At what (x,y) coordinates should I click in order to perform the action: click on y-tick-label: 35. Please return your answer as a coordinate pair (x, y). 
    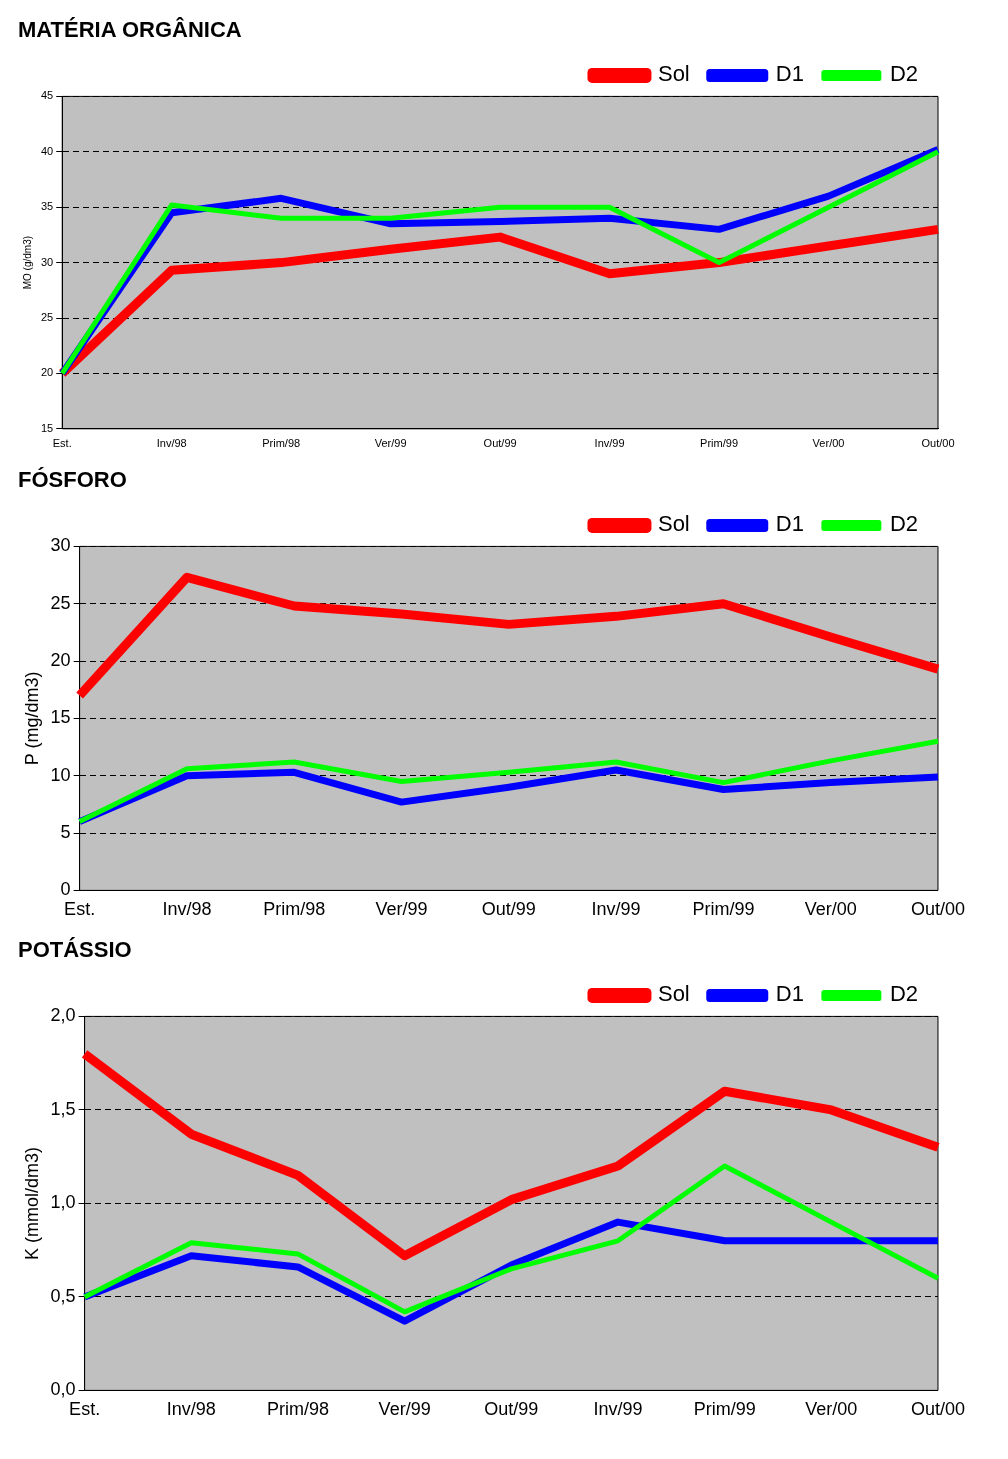
    Looking at the image, I should click on (47, 206).